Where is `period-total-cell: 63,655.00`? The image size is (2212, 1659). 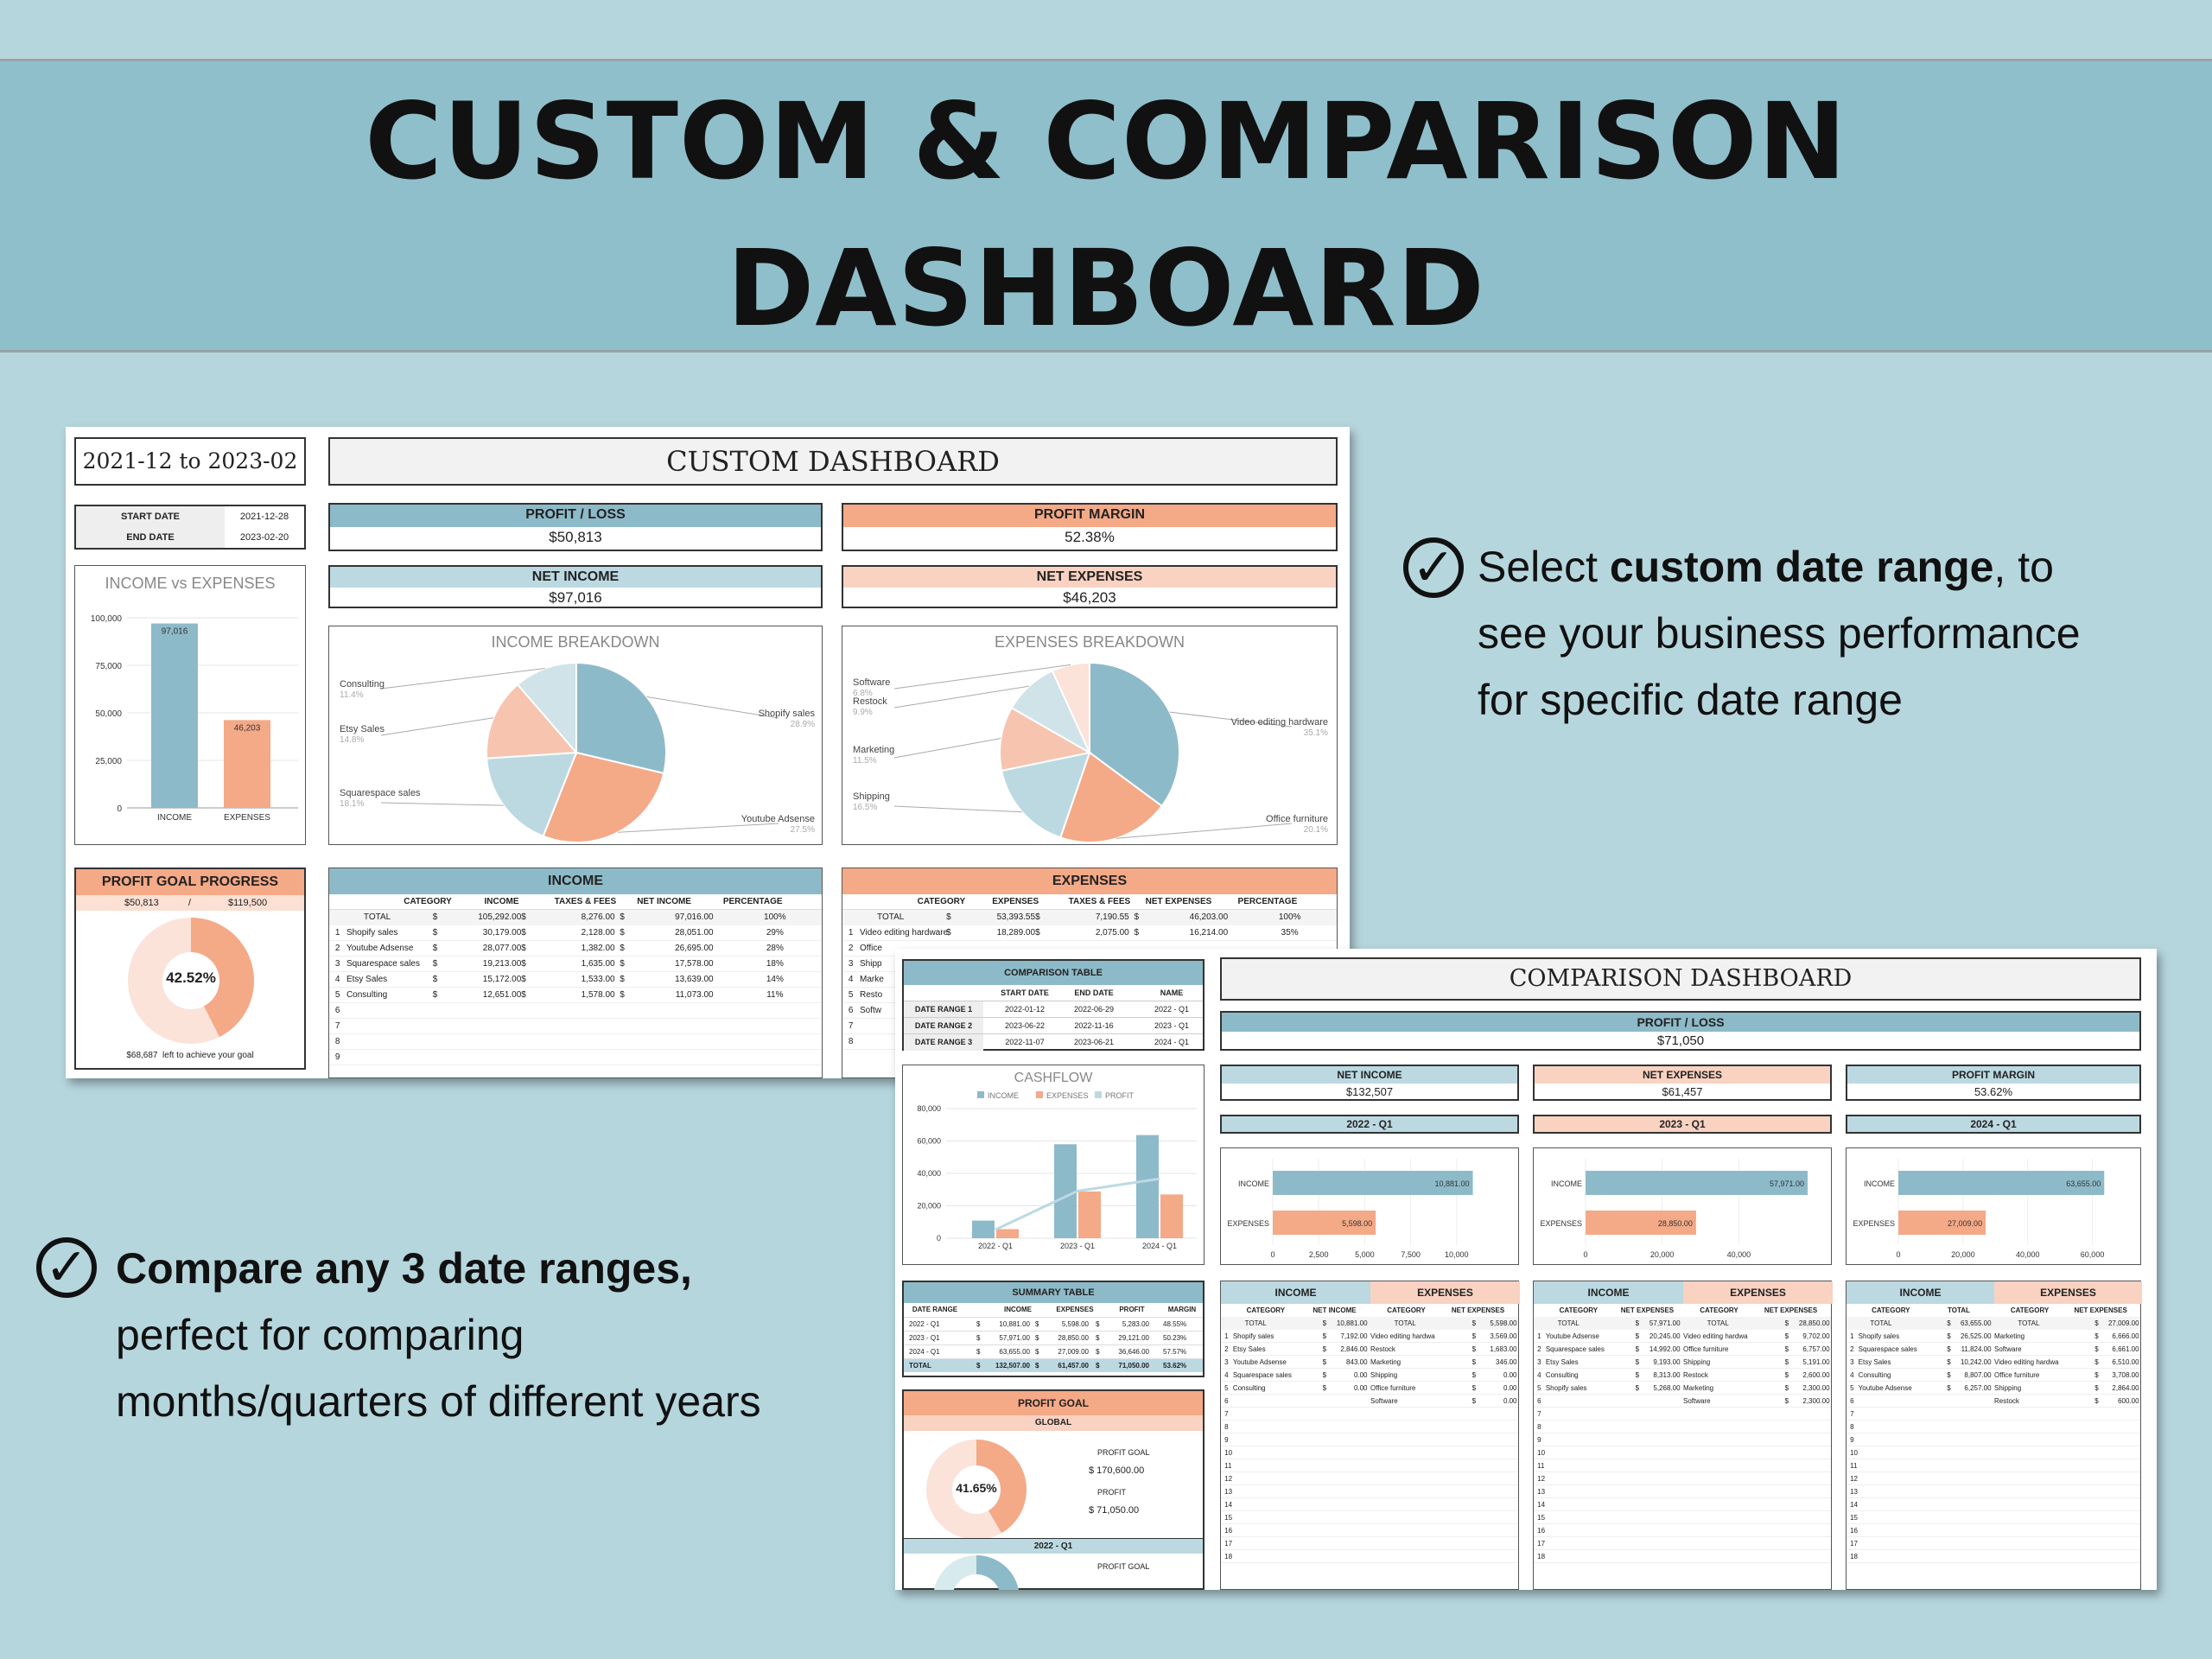
period-total-cell: 63,655.00 is located at coordinates (1976, 1323).